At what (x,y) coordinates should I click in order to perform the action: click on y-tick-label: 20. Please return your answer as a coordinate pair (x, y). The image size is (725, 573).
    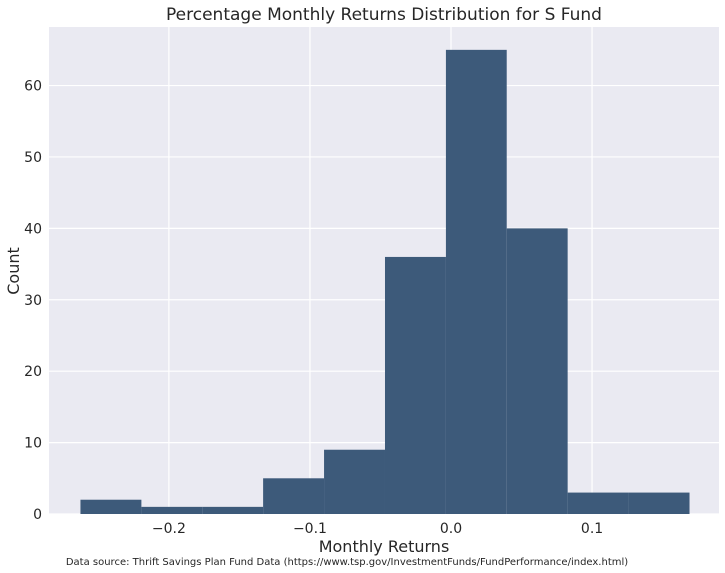
    Looking at the image, I should click on (33, 372).